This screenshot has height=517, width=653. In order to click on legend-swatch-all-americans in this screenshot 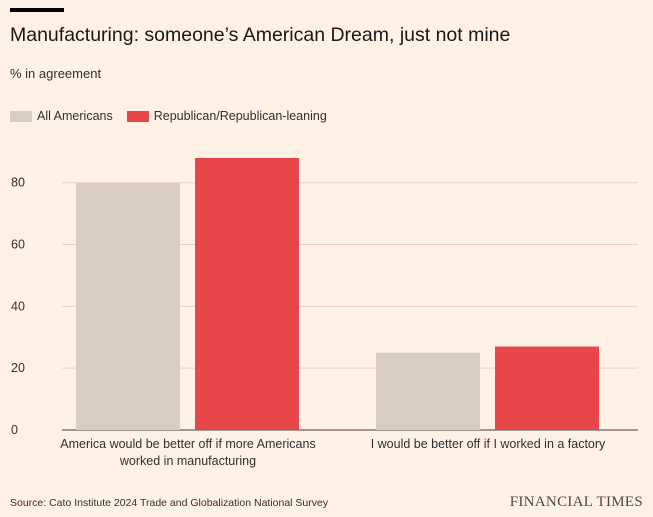, I will do `click(21, 116)`.